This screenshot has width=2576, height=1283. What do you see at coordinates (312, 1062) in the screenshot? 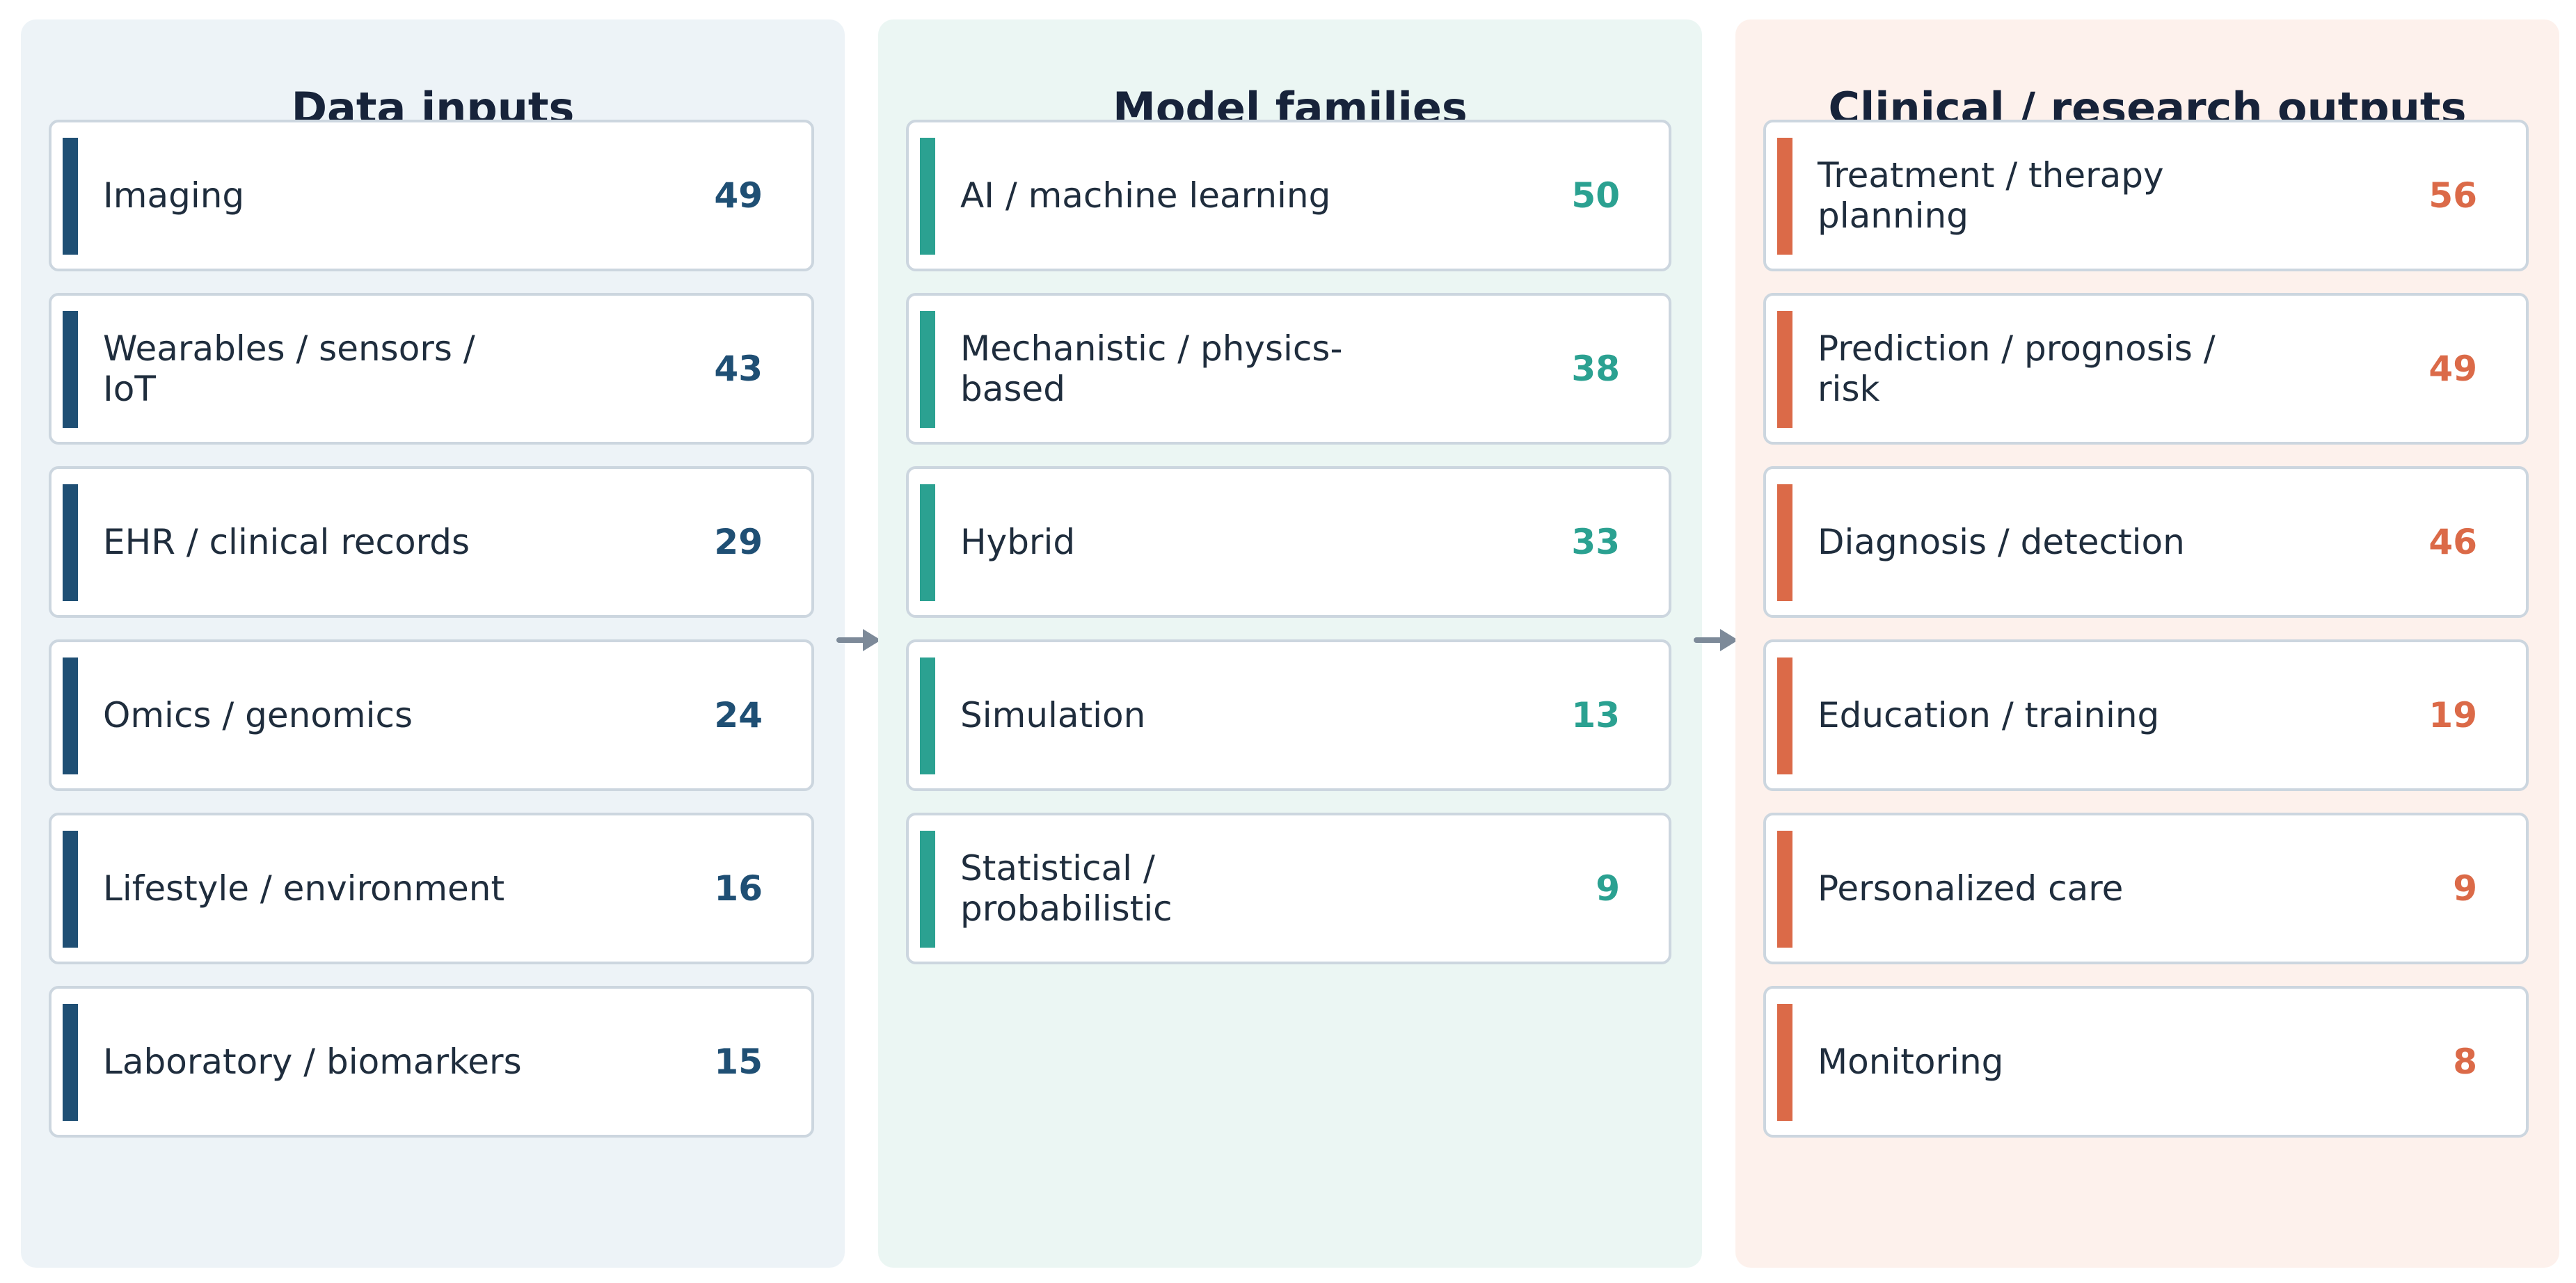
I see `card-label: Laboratory / biomarkers` at bounding box center [312, 1062].